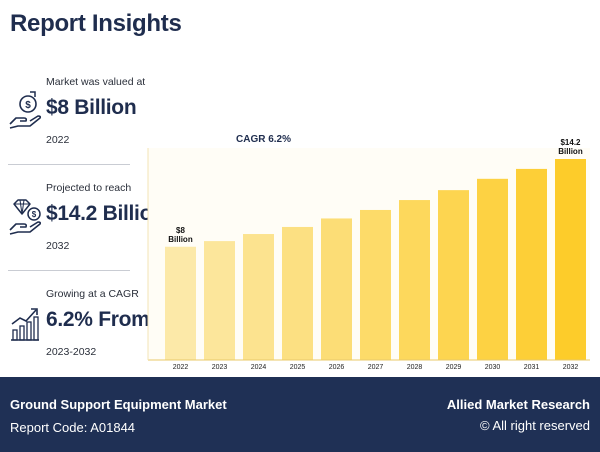  What do you see at coordinates (453, 367) in the screenshot?
I see `x-tick-label: 2029` at bounding box center [453, 367].